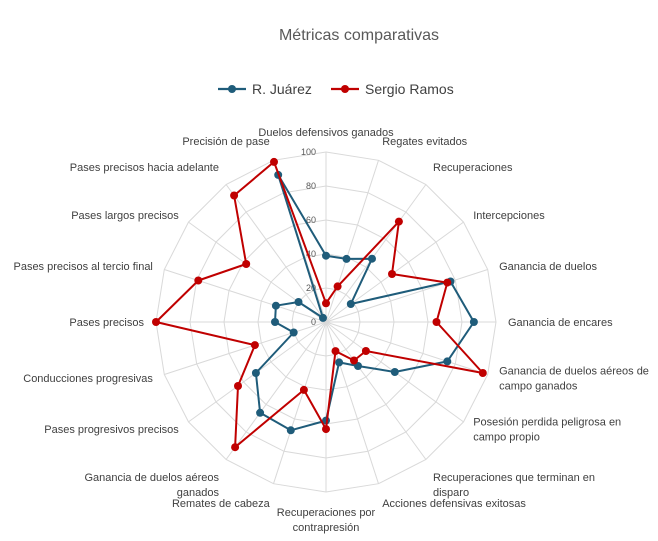 The width and height of the screenshot is (658, 541). I want to click on category-label: Posesión perdida peligrosa en, so click(547, 423).